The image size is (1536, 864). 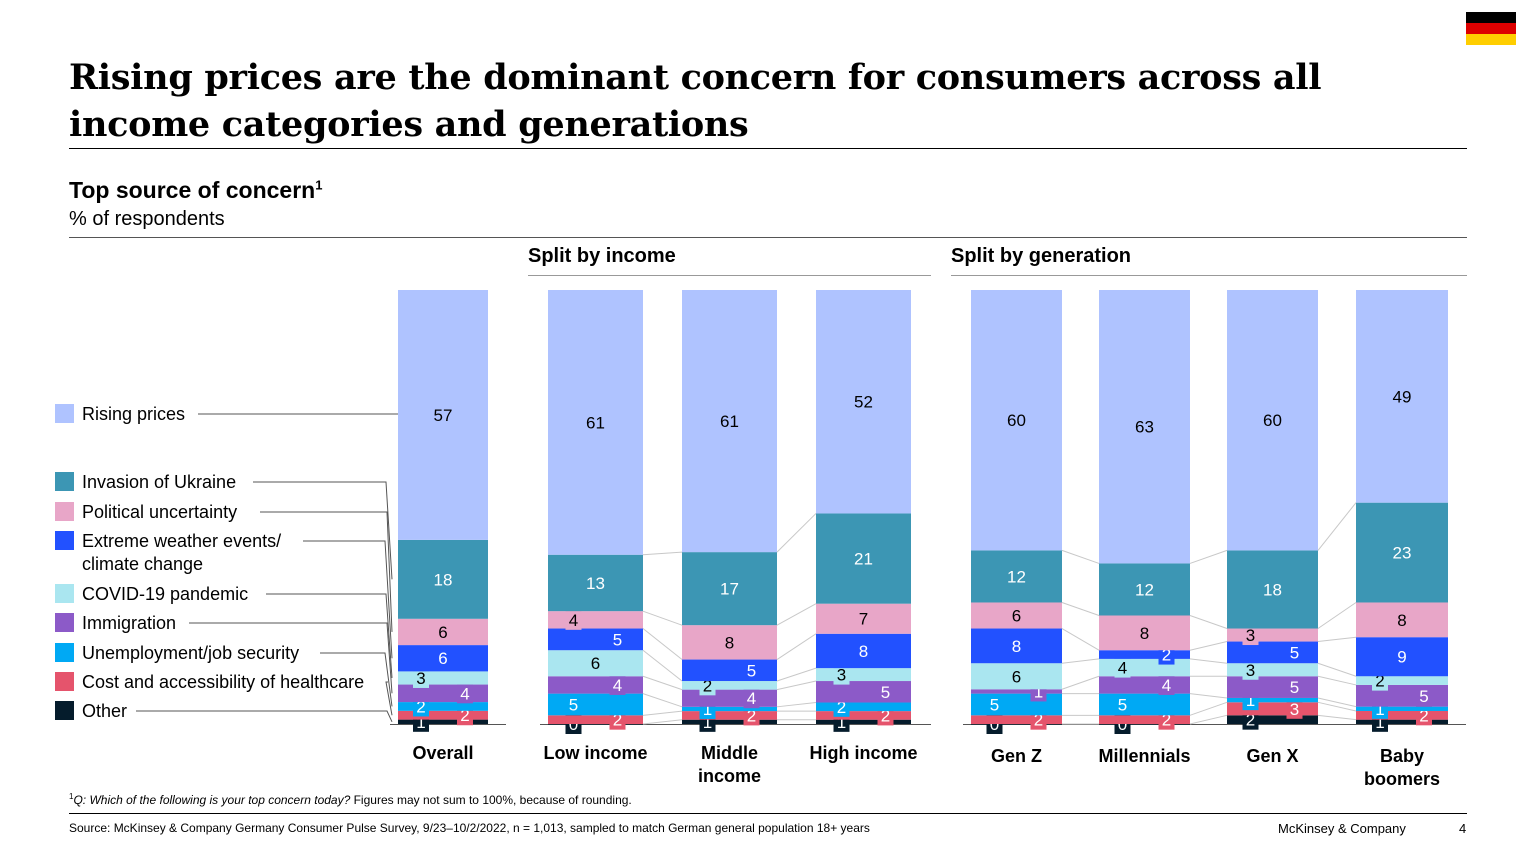 What do you see at coordinates (1016, 615) in the screenshot?
I see `bar-gen-z-political-uncertainty` at bounding box center [1016, 615].